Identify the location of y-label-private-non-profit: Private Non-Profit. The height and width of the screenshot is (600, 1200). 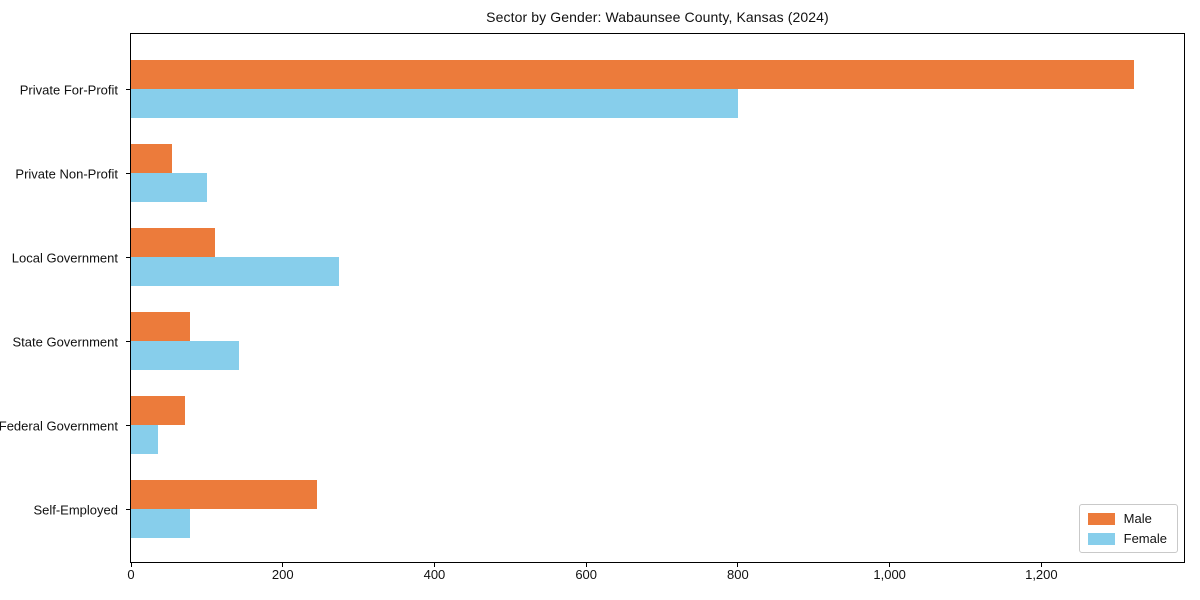
(66, 174).